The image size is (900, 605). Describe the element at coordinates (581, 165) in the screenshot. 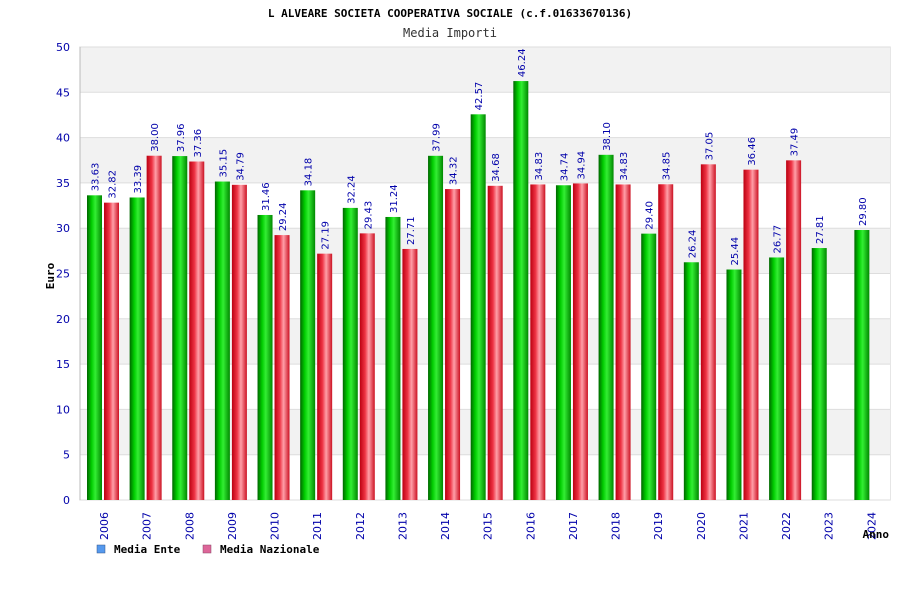

I see `data-label: 34.94` at that location.